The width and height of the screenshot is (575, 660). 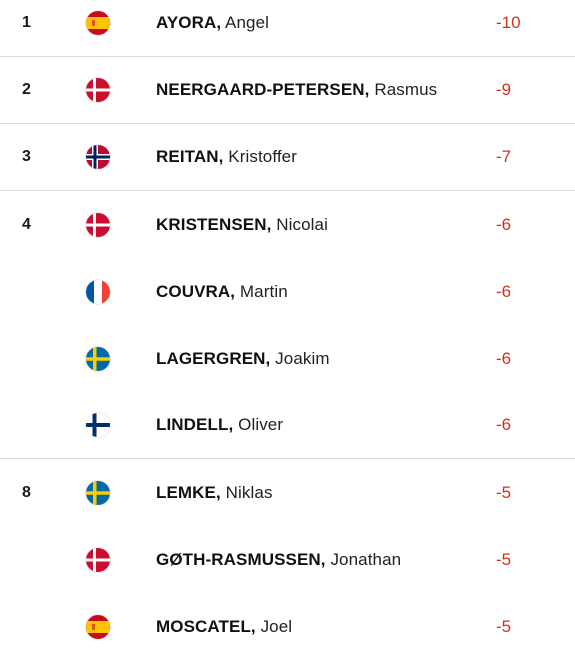 What do you see at coordinates (26, 22) in the screenshot?
I see `position-label: 1` at bounding box center [26, 22].